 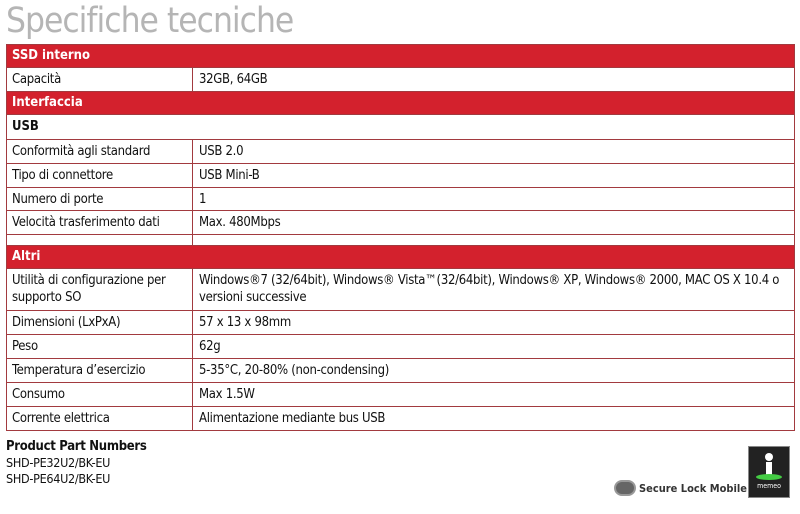 What do you see at coordinates (100, 370) in the screenshot?
I see `spec-key: Temperatura d’esercizio` at bounding box center [100, 370].